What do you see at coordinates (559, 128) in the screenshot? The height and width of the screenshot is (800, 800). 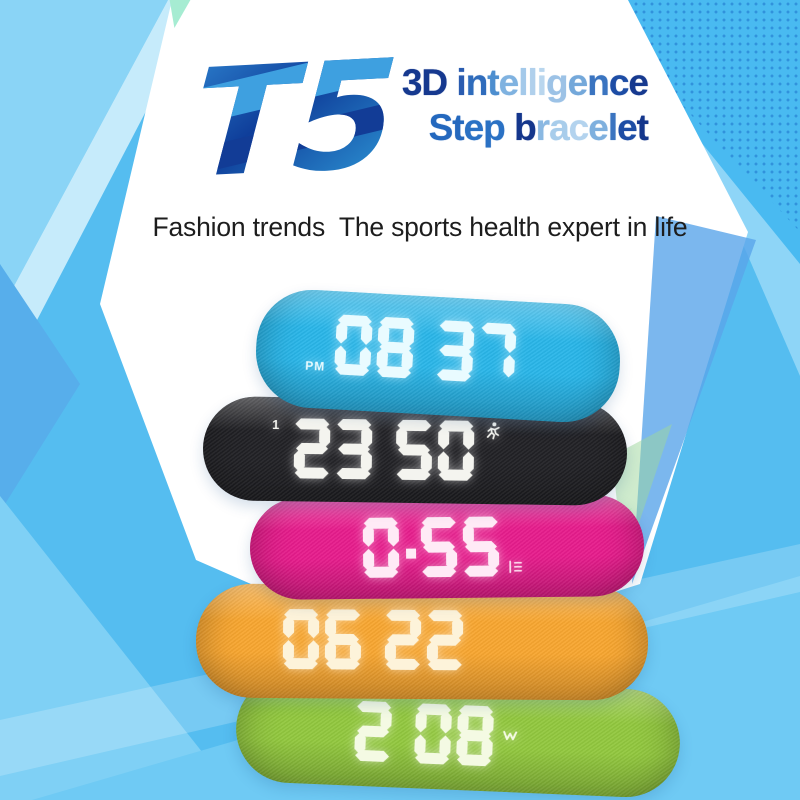 I see `title-letter: a` at bounding box center [559, 128].